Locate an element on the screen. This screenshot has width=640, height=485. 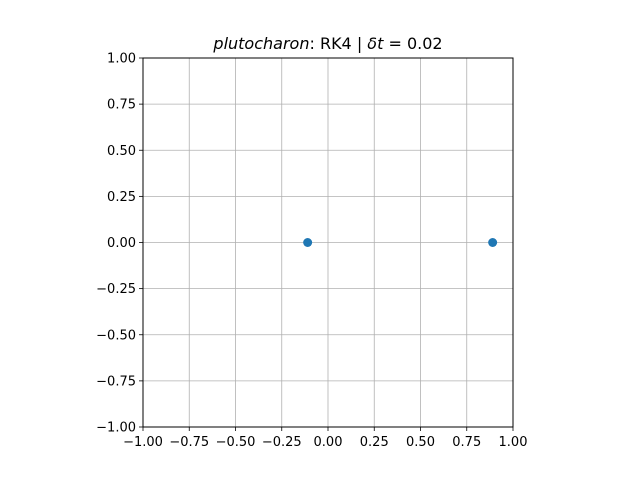
chart-title: plutocharon: RK4 | δt = 0.02 is located at coordinates (327, 43).